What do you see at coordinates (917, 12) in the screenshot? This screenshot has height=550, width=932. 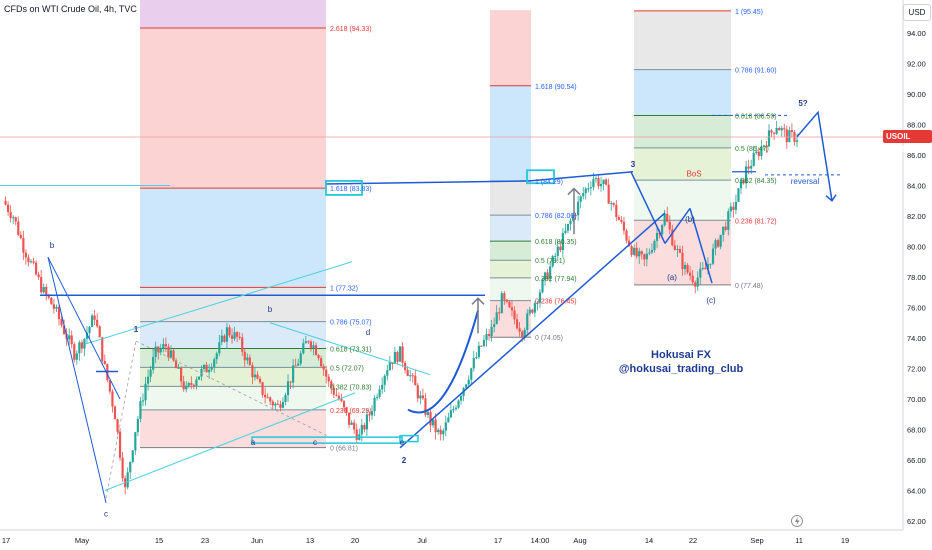 I see `currency-button: USD` at bounding box center [917, 12].